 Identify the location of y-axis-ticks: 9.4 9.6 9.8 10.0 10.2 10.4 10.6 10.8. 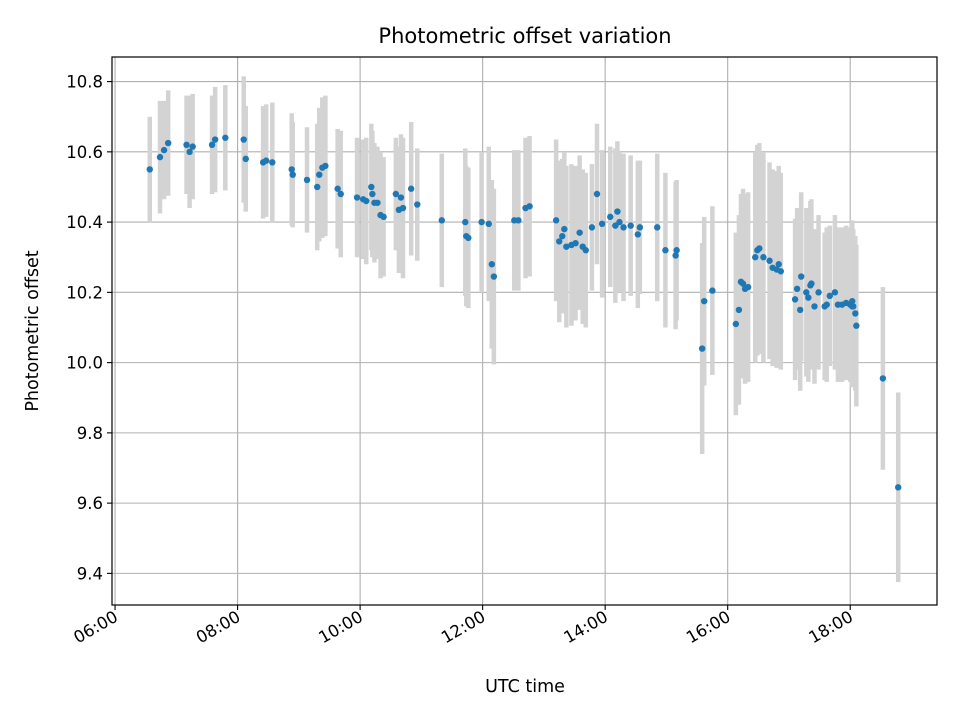
(89, 328).